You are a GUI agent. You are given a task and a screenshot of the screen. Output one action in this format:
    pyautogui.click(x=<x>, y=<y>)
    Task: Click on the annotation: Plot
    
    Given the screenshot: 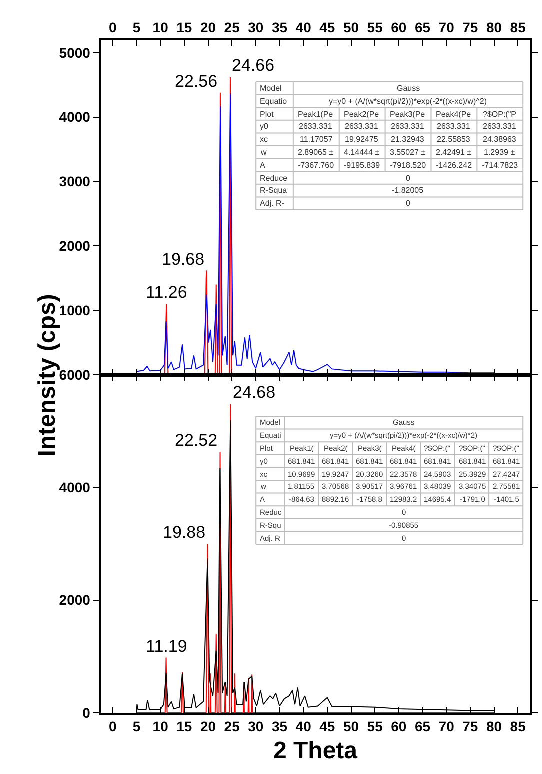 What is the action you would take?
    pyautogui.click(x=267, y=114)
    